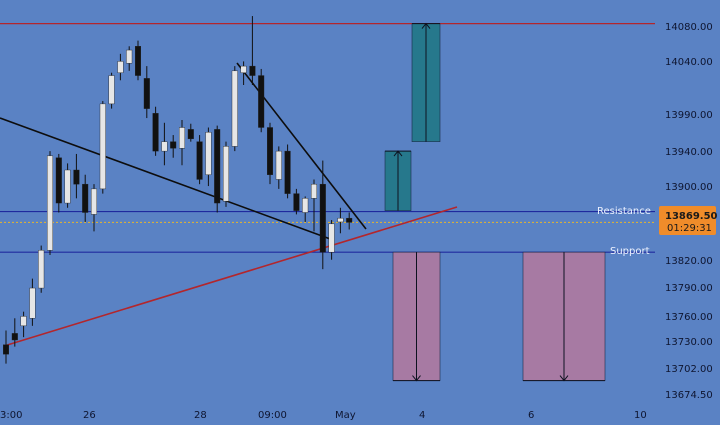 The width and height of the screenshot is (720, 425). What do you see at coordinates (422, 415) in the screenshot?
I see `x-tick-label: 4` at bounding box center [422, 415].